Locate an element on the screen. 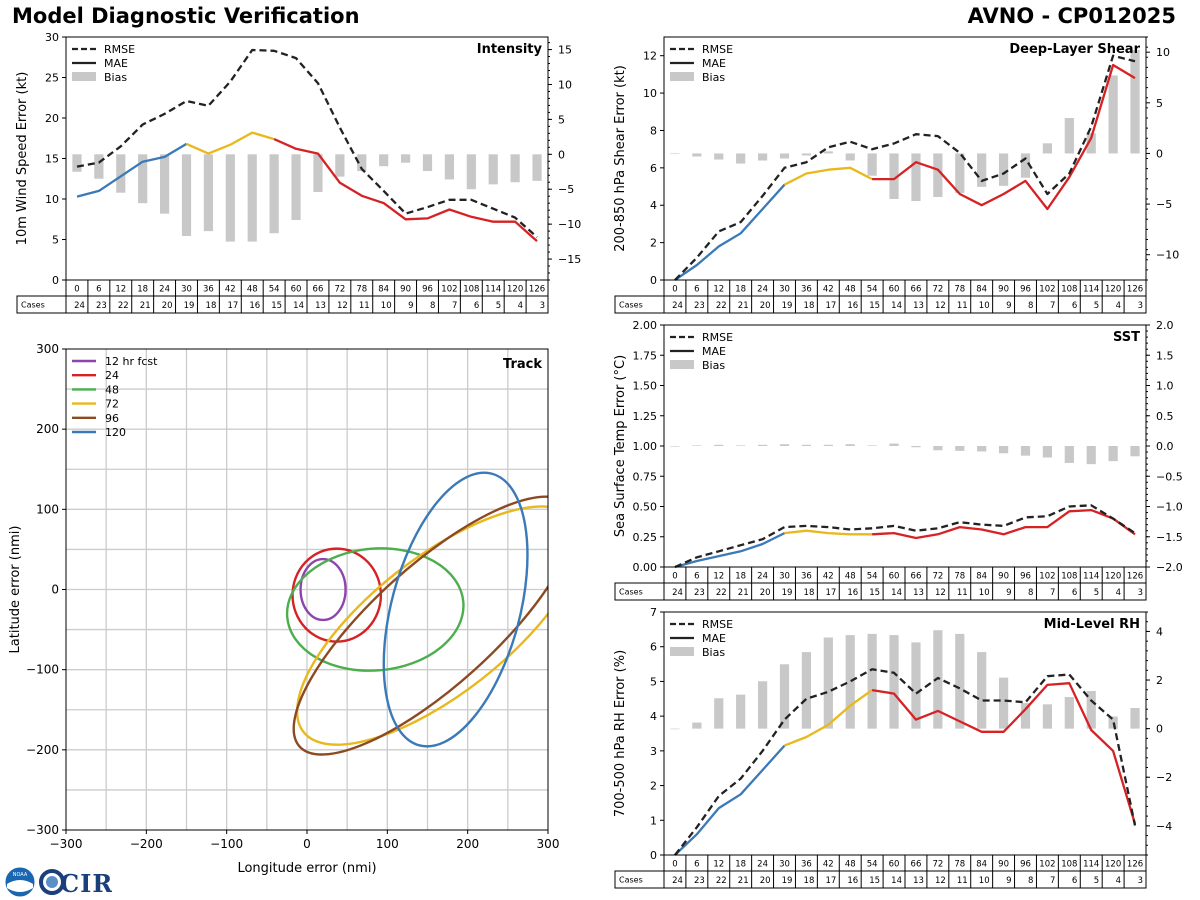  y2-tick-label: −15 is located at coordinates (569, 259).